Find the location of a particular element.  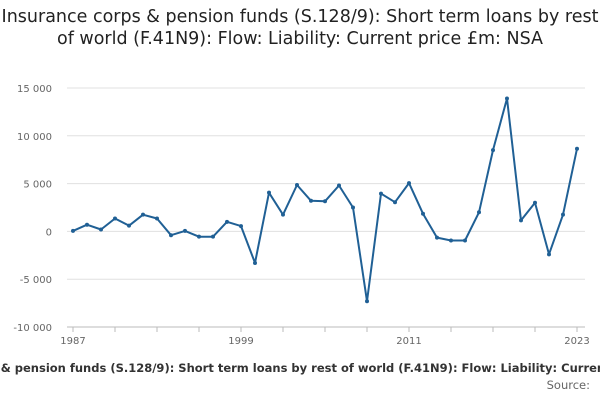

x-tick-label: 1999 is located at coordinates (240, 341).